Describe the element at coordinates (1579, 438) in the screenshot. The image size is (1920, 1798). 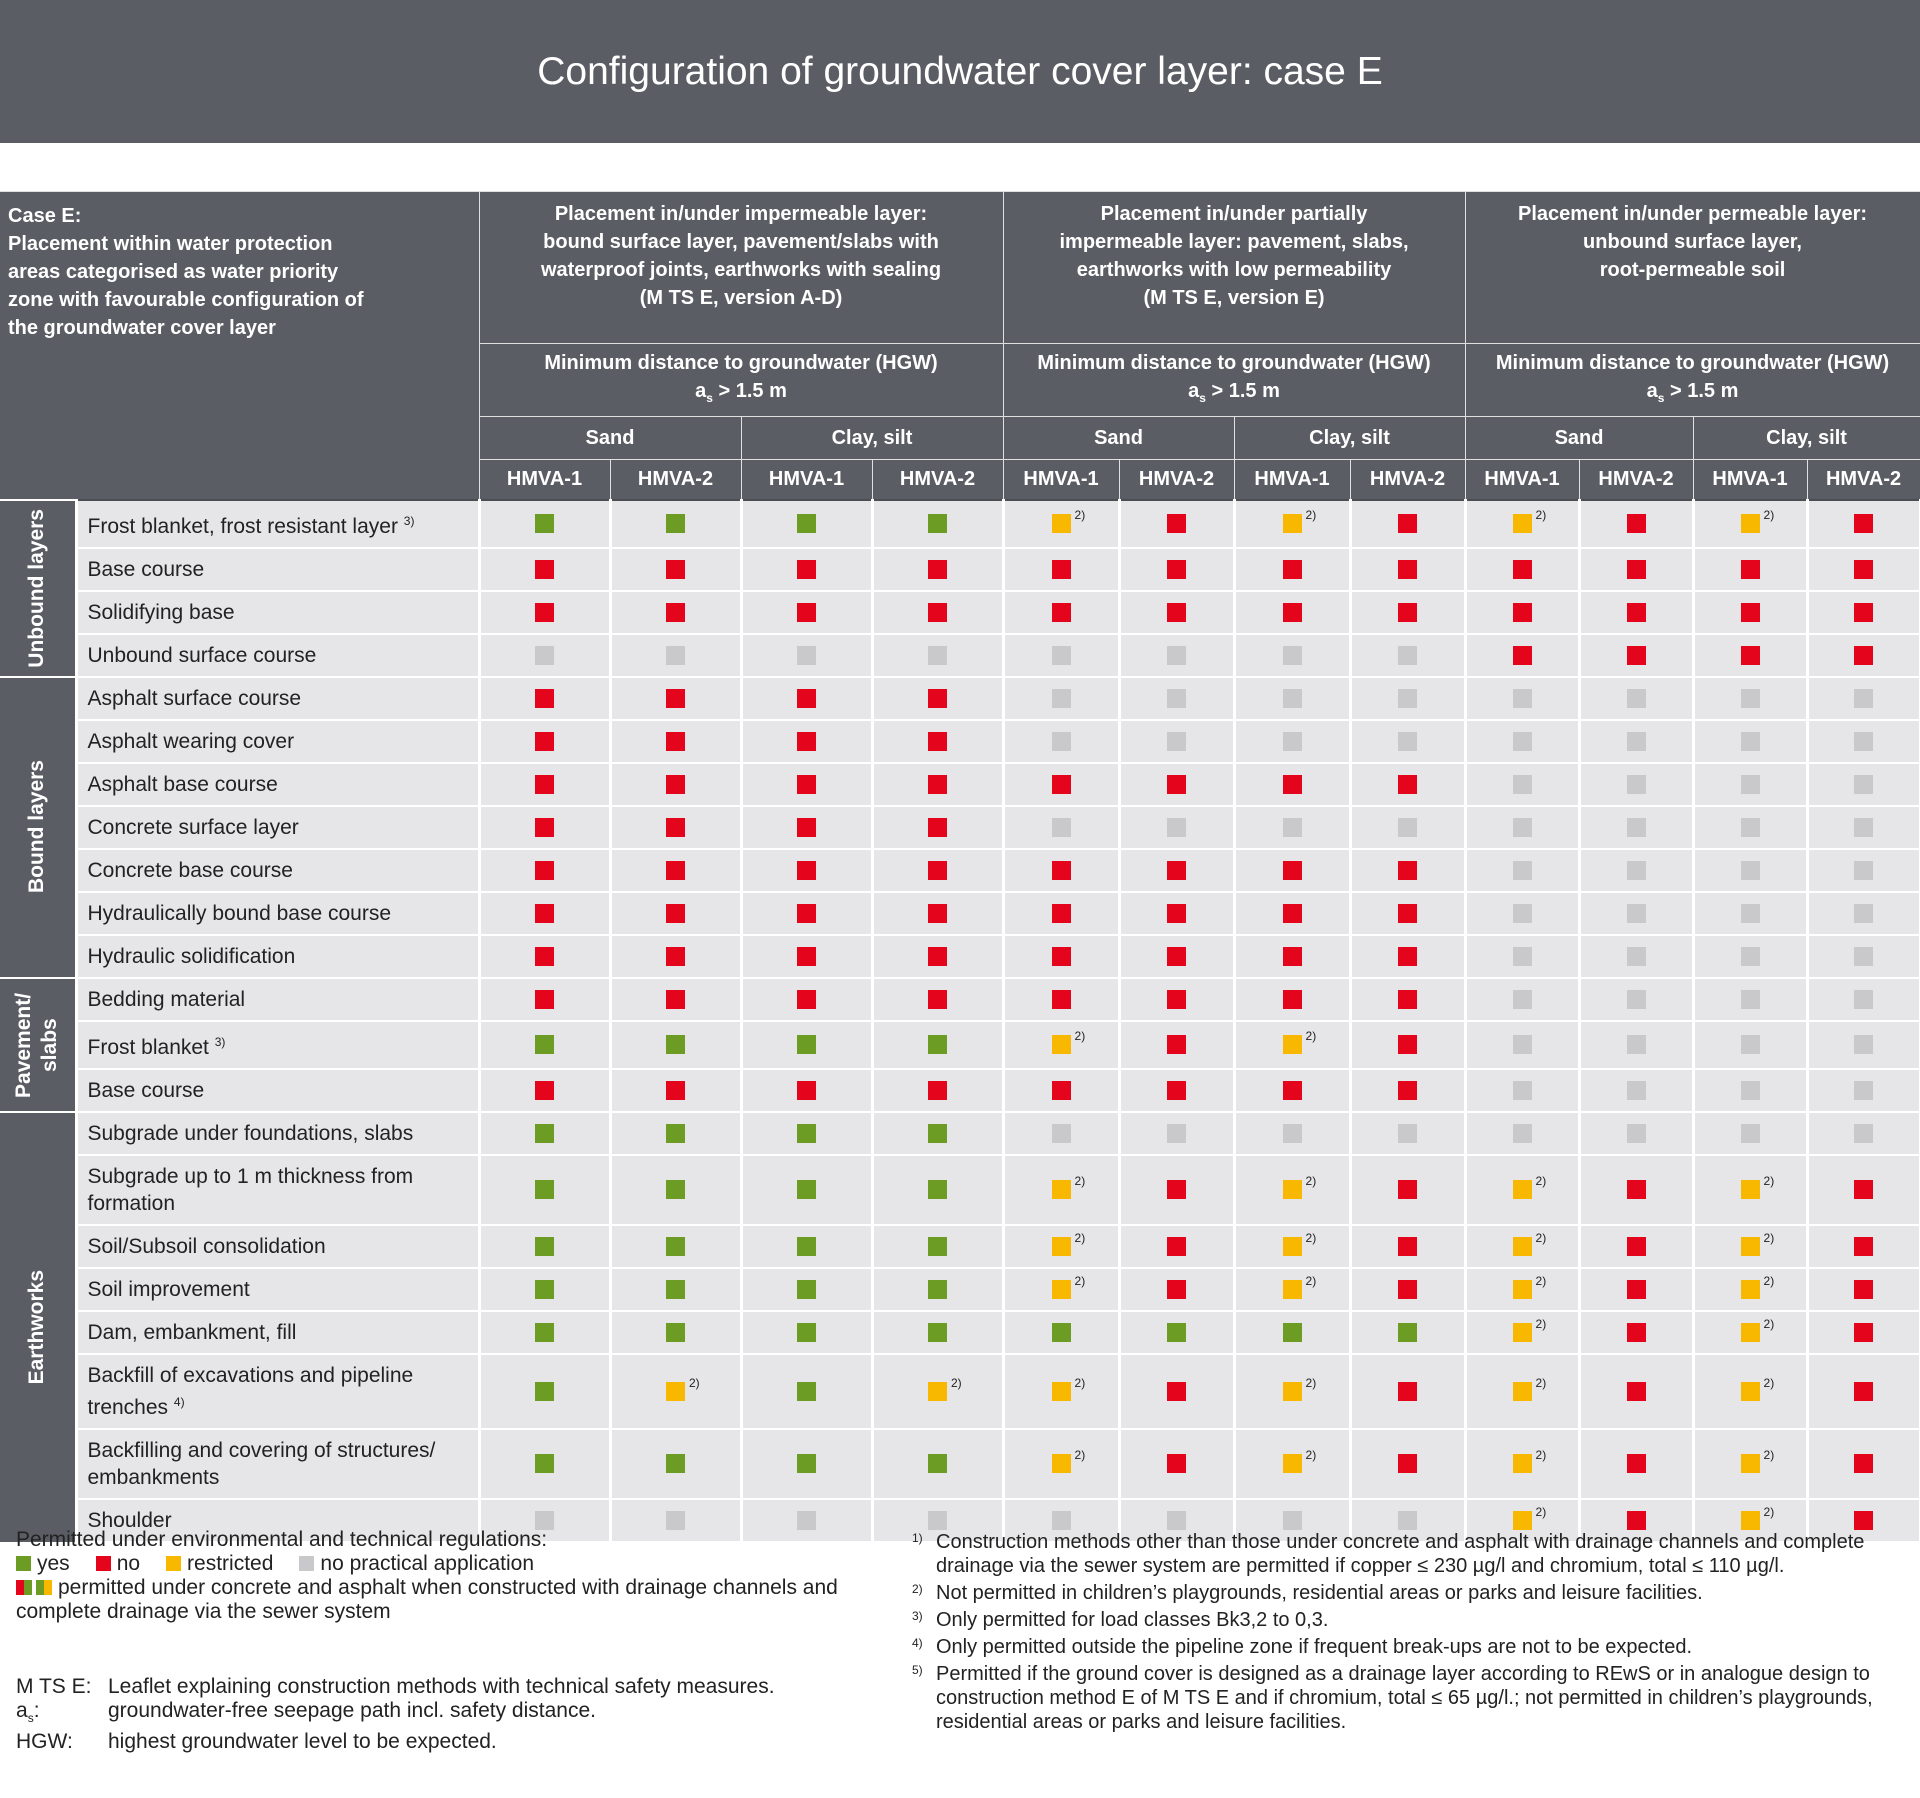
I see `soil: Sand` at that location.